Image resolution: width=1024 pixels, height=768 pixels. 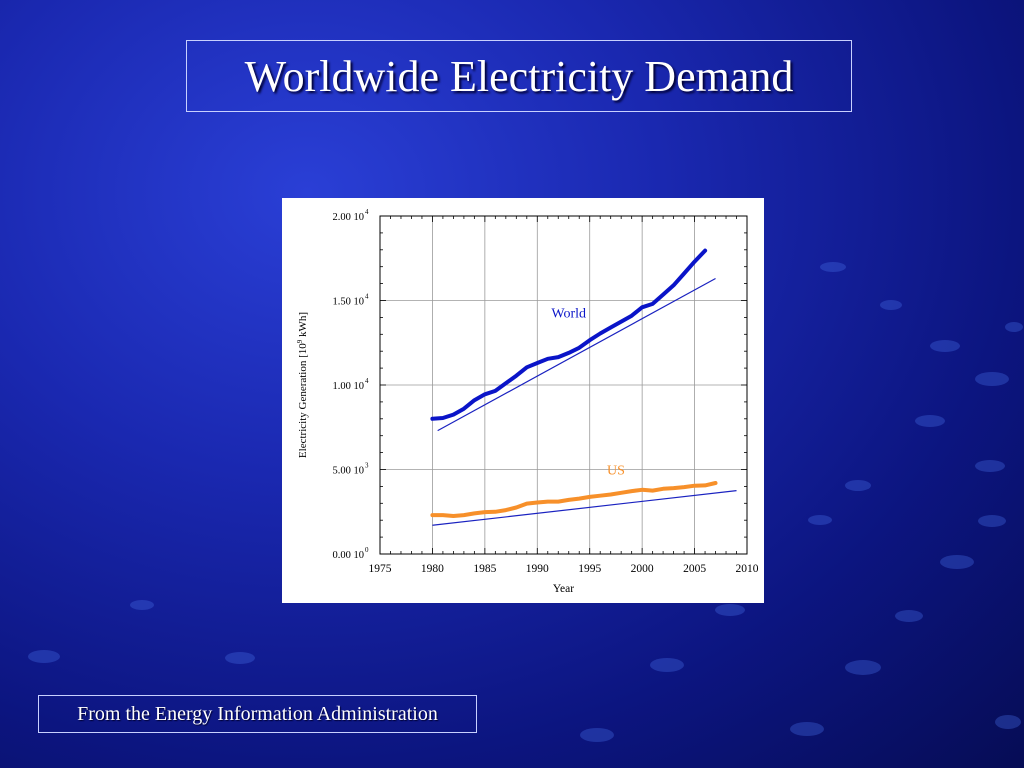 I want to click on x-axis-label: Year, so click(x=563, y=589).